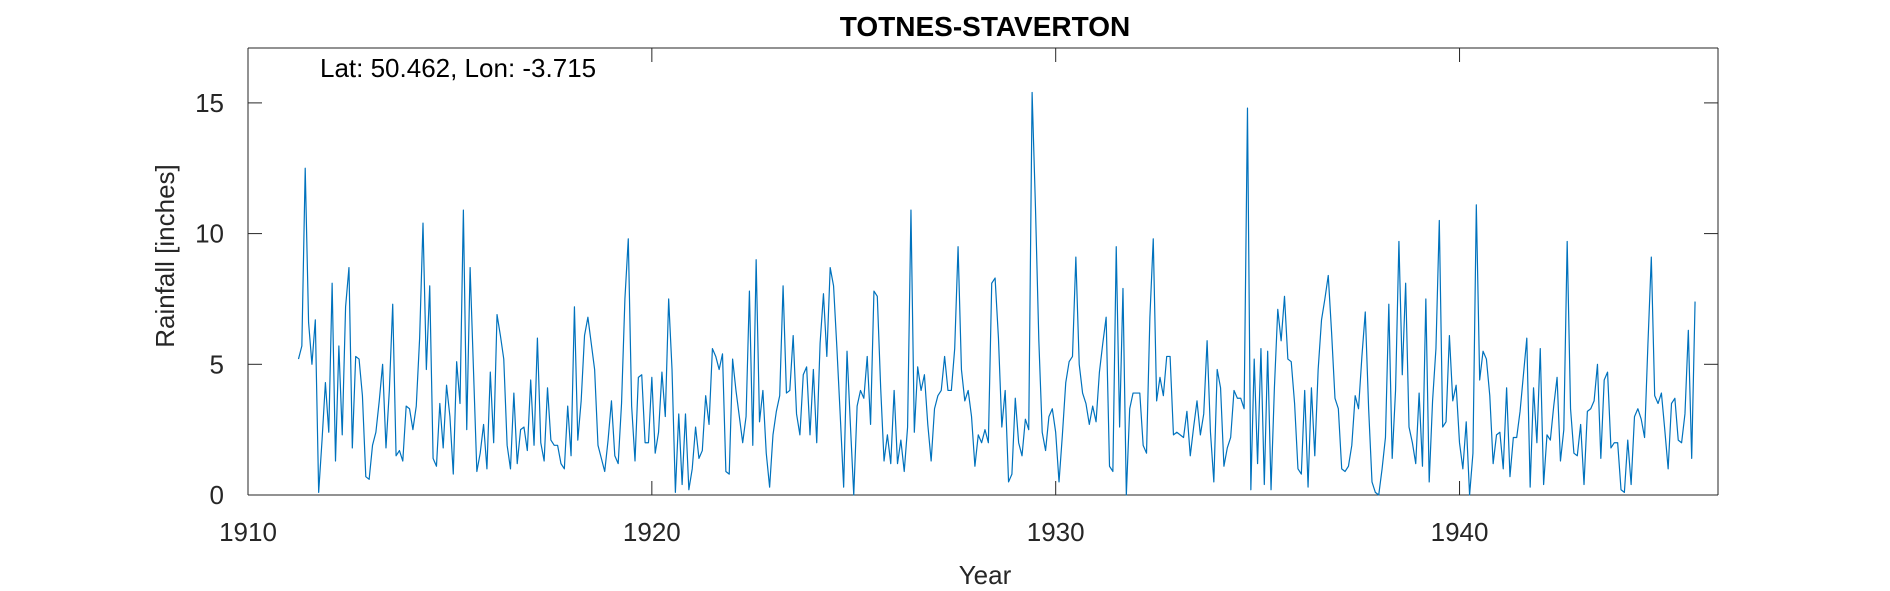  I want to click on chart-title: TOTNES-STAVERTON, so click(985, 26).